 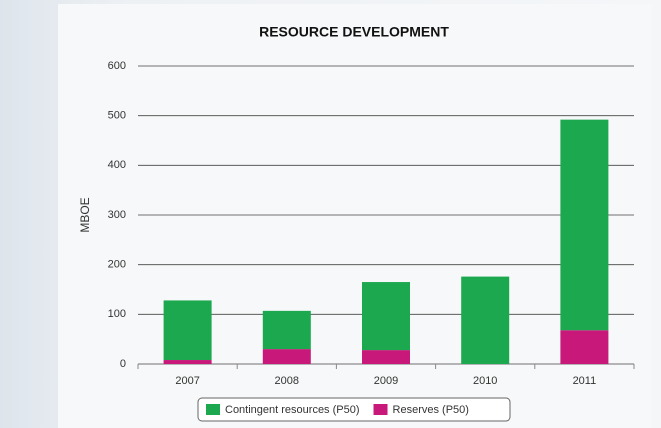 What do you see at coordinates (123, 364) in the screenshot?
I see `y-tick-label: 0` at bounding box center [123, 364].